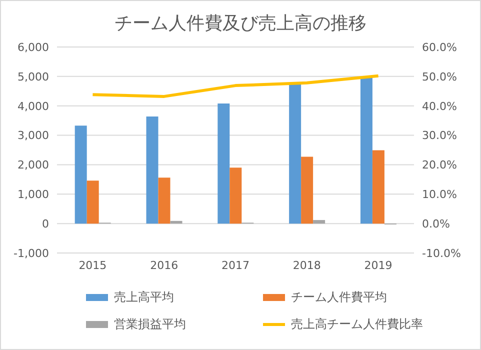 This screenshot has width=481, height=350. What do you see at coordinates (339, 297) in the screenshot?
I see `legend-label: チーム人件費平均` at bounding box center [339, 297].